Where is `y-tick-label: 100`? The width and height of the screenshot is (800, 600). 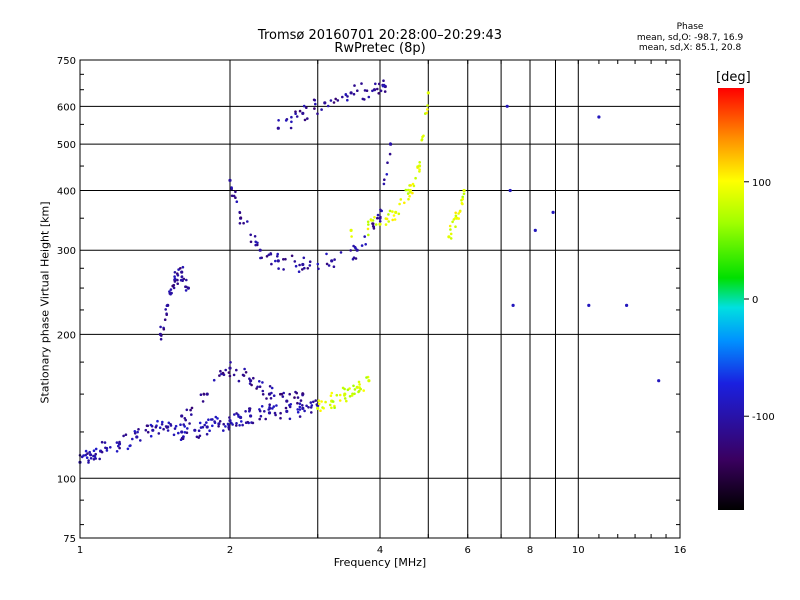 y-tick-label: 100 is located at coordinates (66, 479).